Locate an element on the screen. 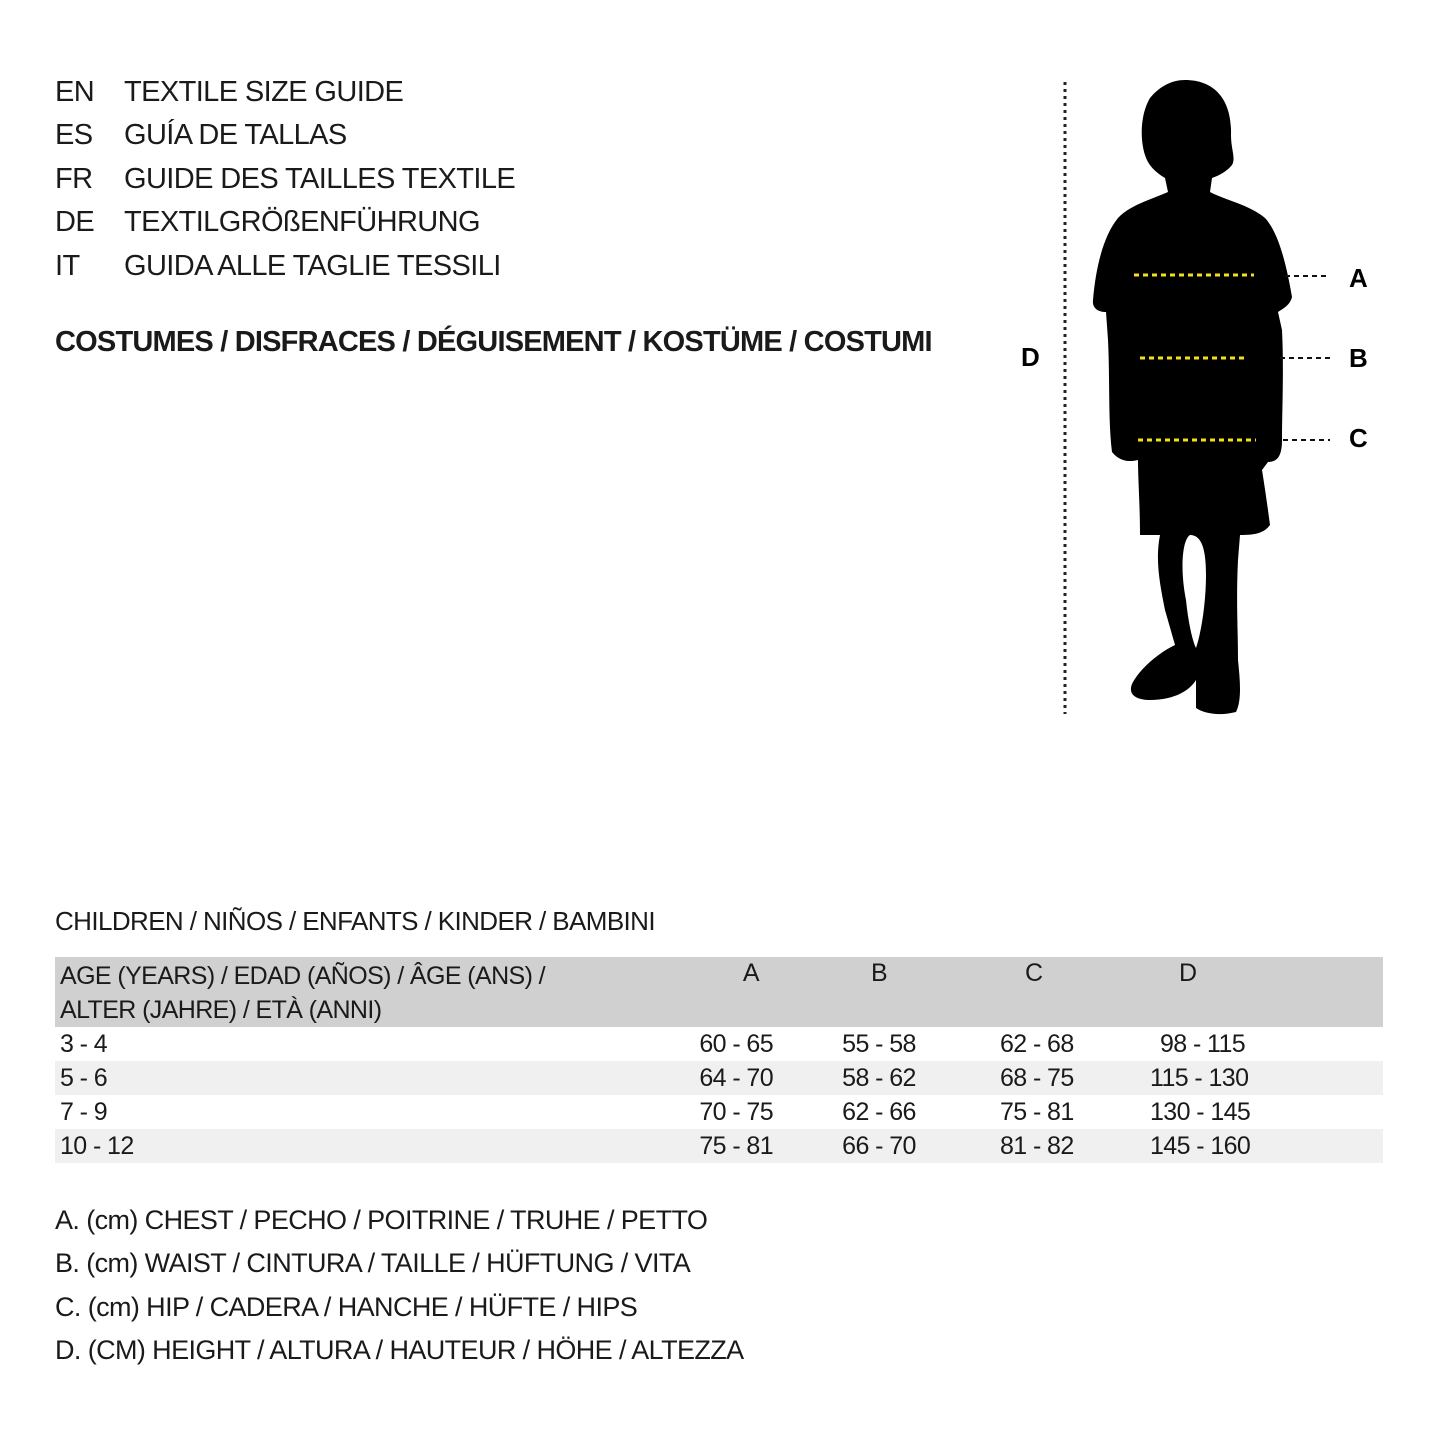 This screenshot has height=1444, width=1445. table-row: 5 - 6 64 - 70 58 - 62 68 - 75 115 - 130 is located at coordinates (719, 1078).